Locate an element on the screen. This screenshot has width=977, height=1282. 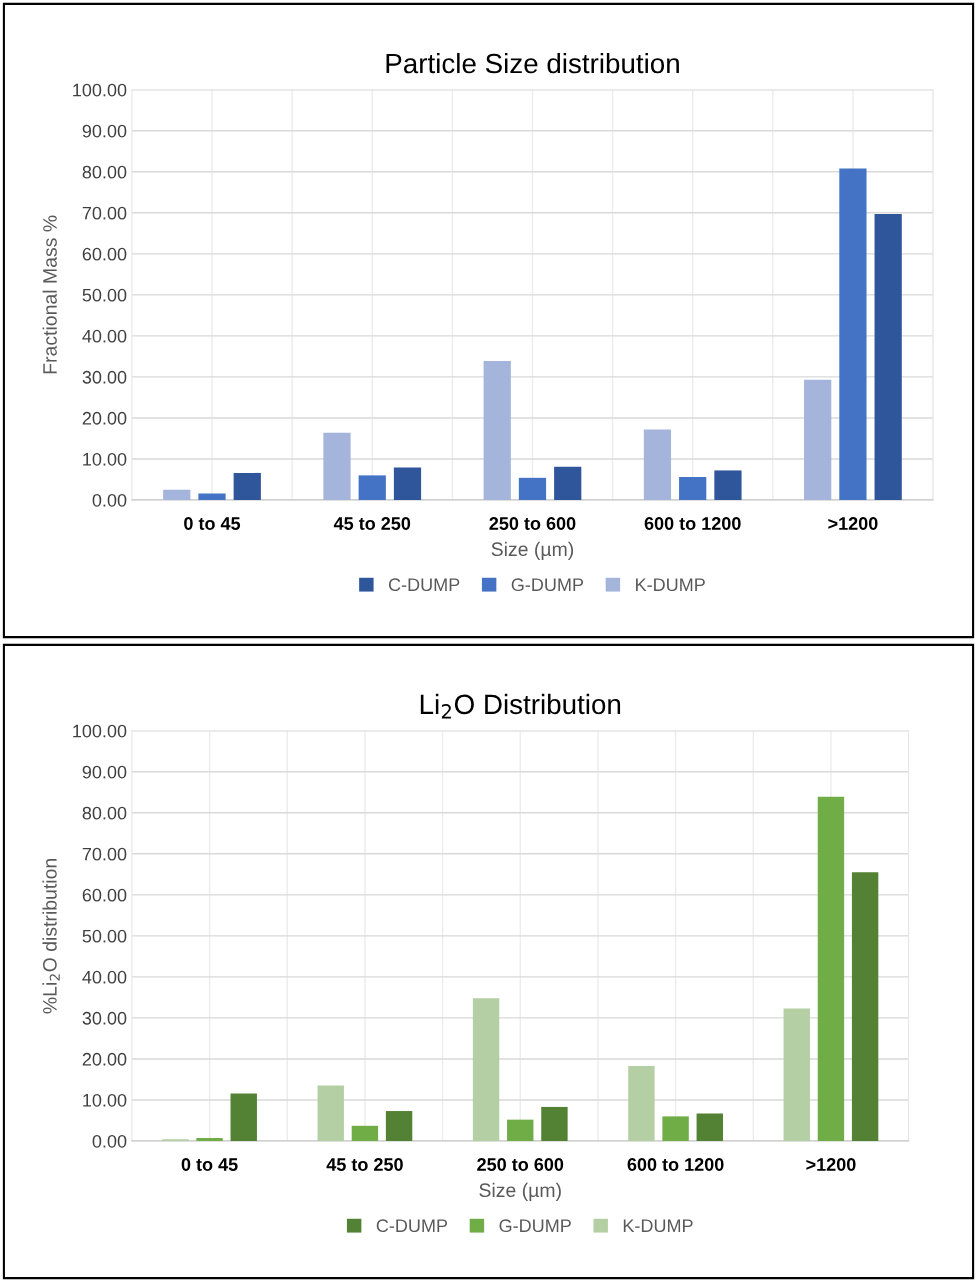
y-axis-title: %Li$_{2}$O distribution is located at coordinates (51, 936).